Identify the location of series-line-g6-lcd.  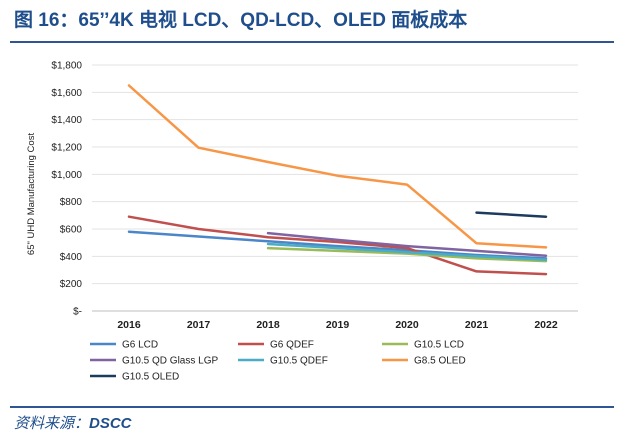
(337, 245).